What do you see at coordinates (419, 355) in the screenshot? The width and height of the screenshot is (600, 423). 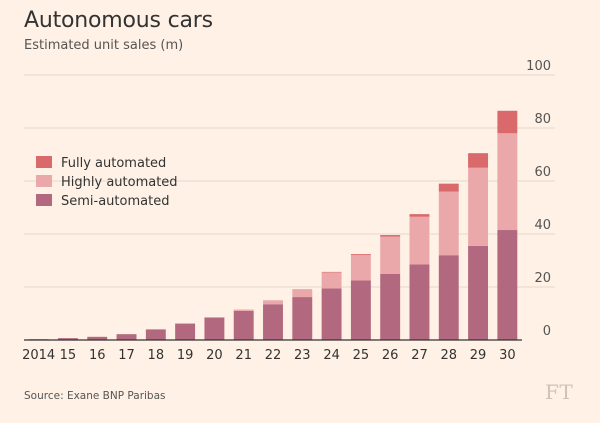 I see `x-tick-label: 27` at bounding box center [419, 355].